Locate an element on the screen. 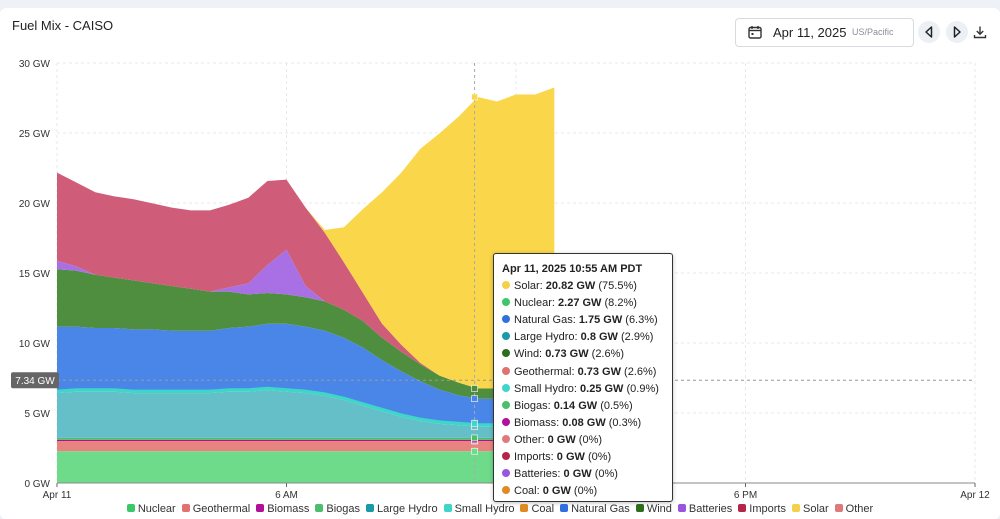 The height and width of the screenshot is (519, 1000). legend-item-wind: Wind is located at coordinates (653, 509).